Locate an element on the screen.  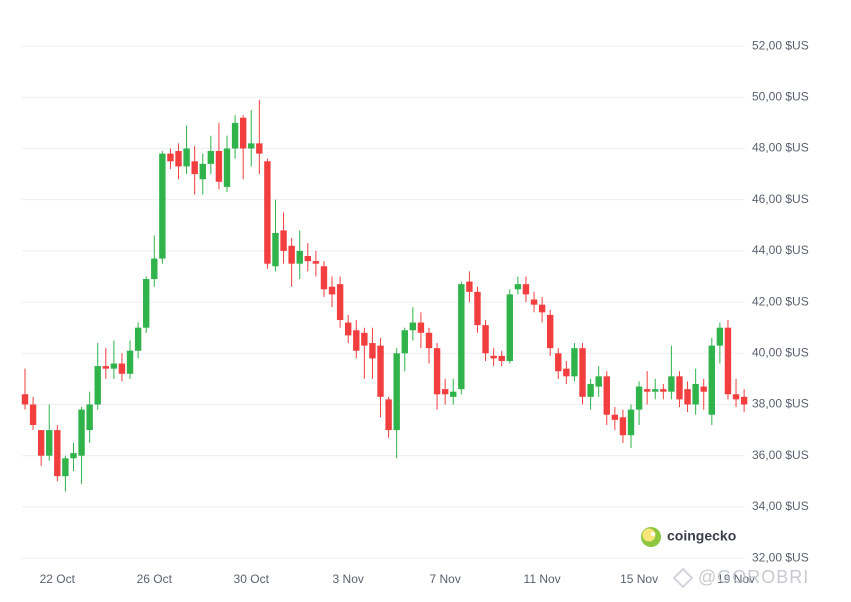
y-tick-label: 40,00 $US is located at coordinates (780, 352).